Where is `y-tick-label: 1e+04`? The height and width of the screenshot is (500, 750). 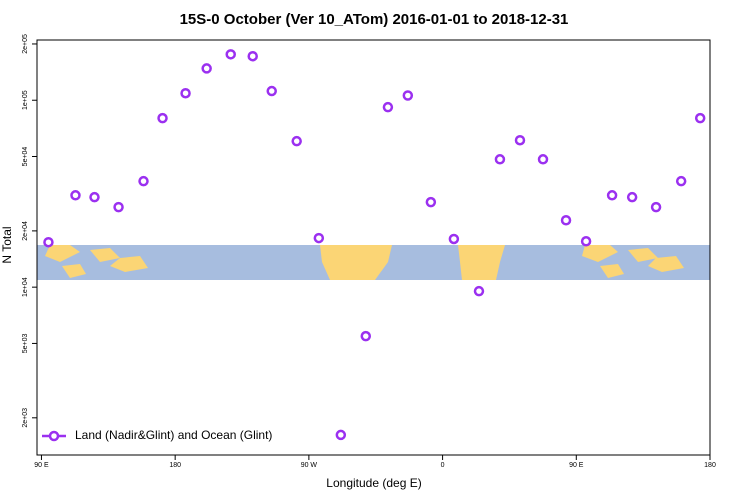
y-tick-label: 1e+04 is located at coordinates (25, 287).